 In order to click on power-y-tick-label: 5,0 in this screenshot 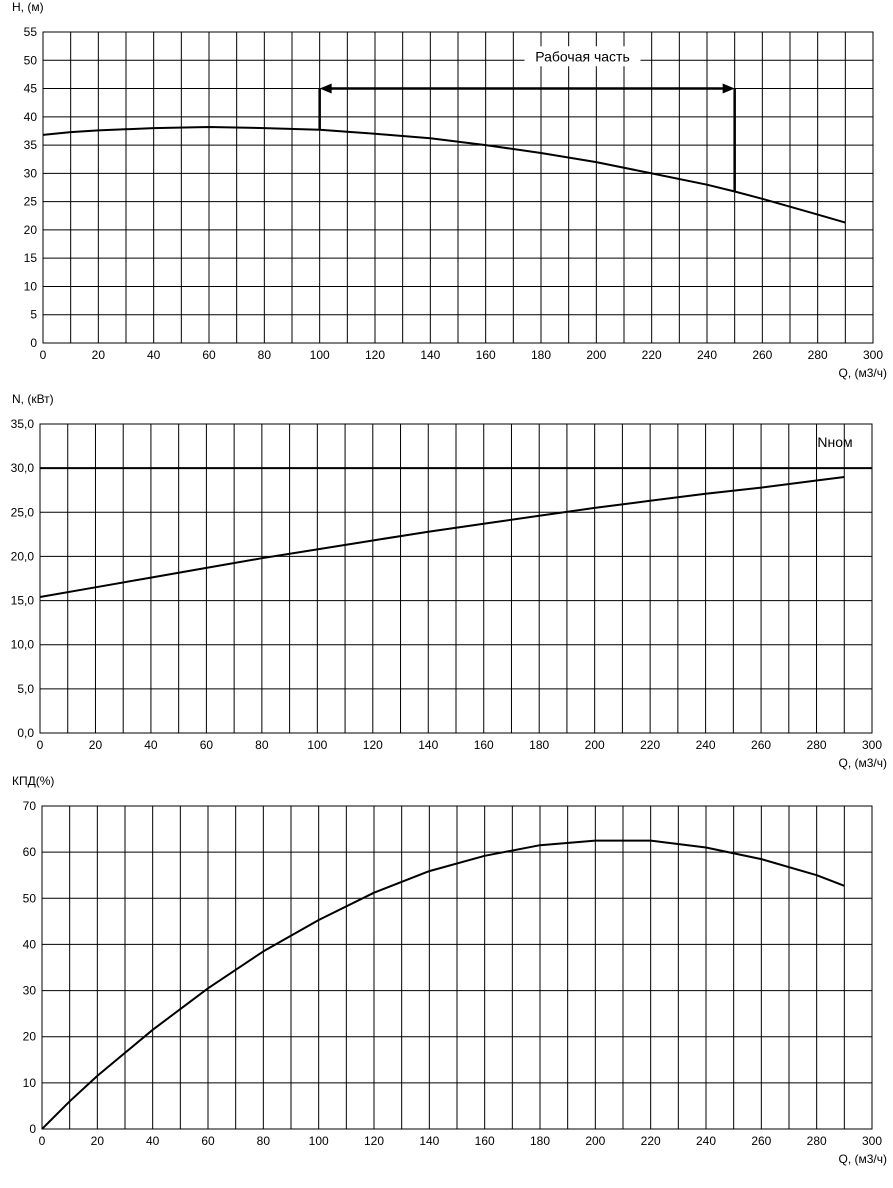, I will do `click(25, 689)`.